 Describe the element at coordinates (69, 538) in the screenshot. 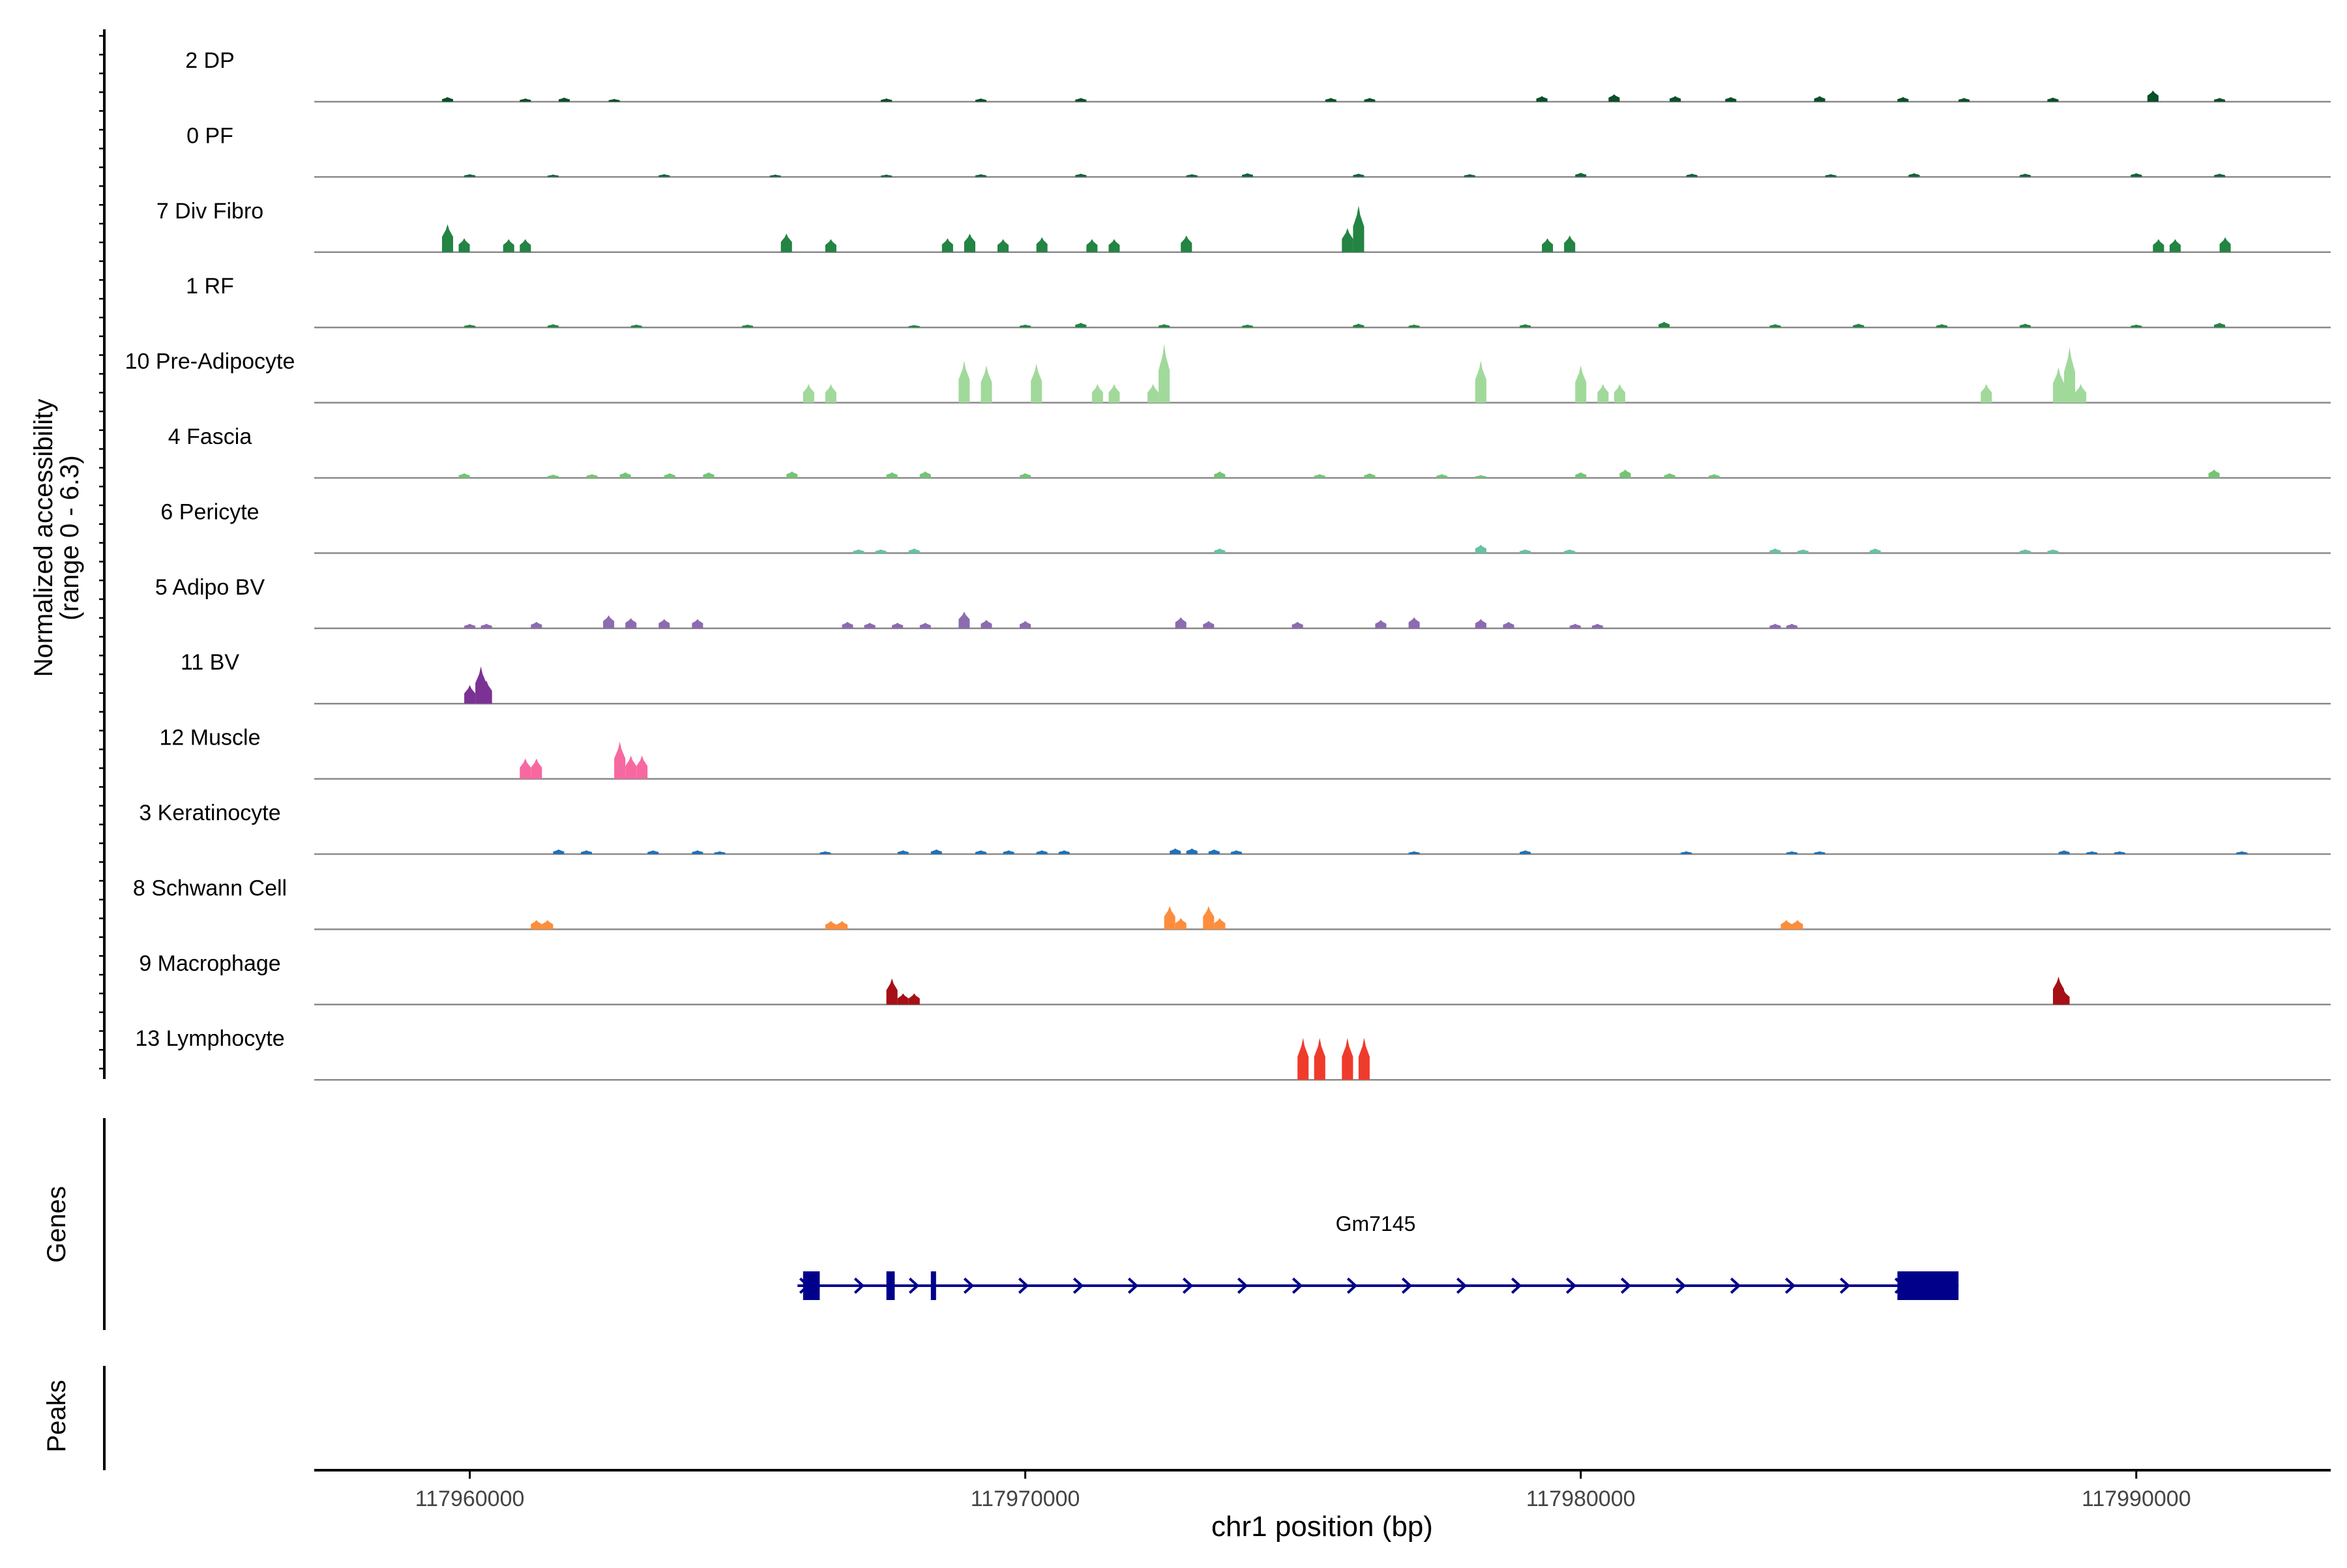

I see `y-axis-range-label: (range 0 - 6.3)` at that location.